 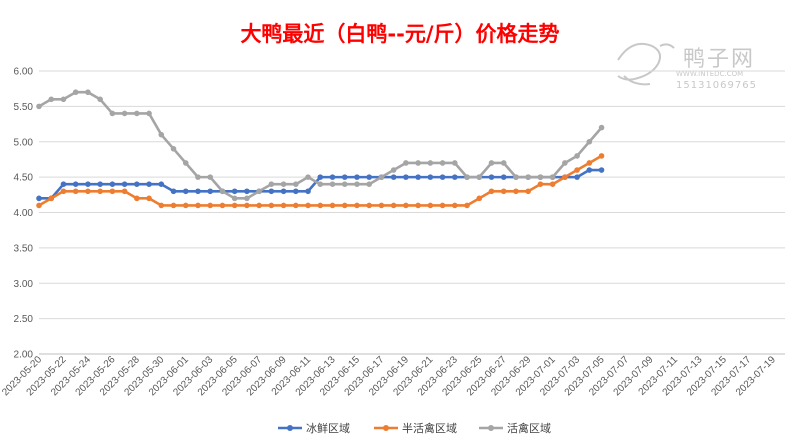 What do you see at coordinates (24, 72) in the screenshot?
I see `y-tick-label: 6.00` at bounding box center [24, 72].